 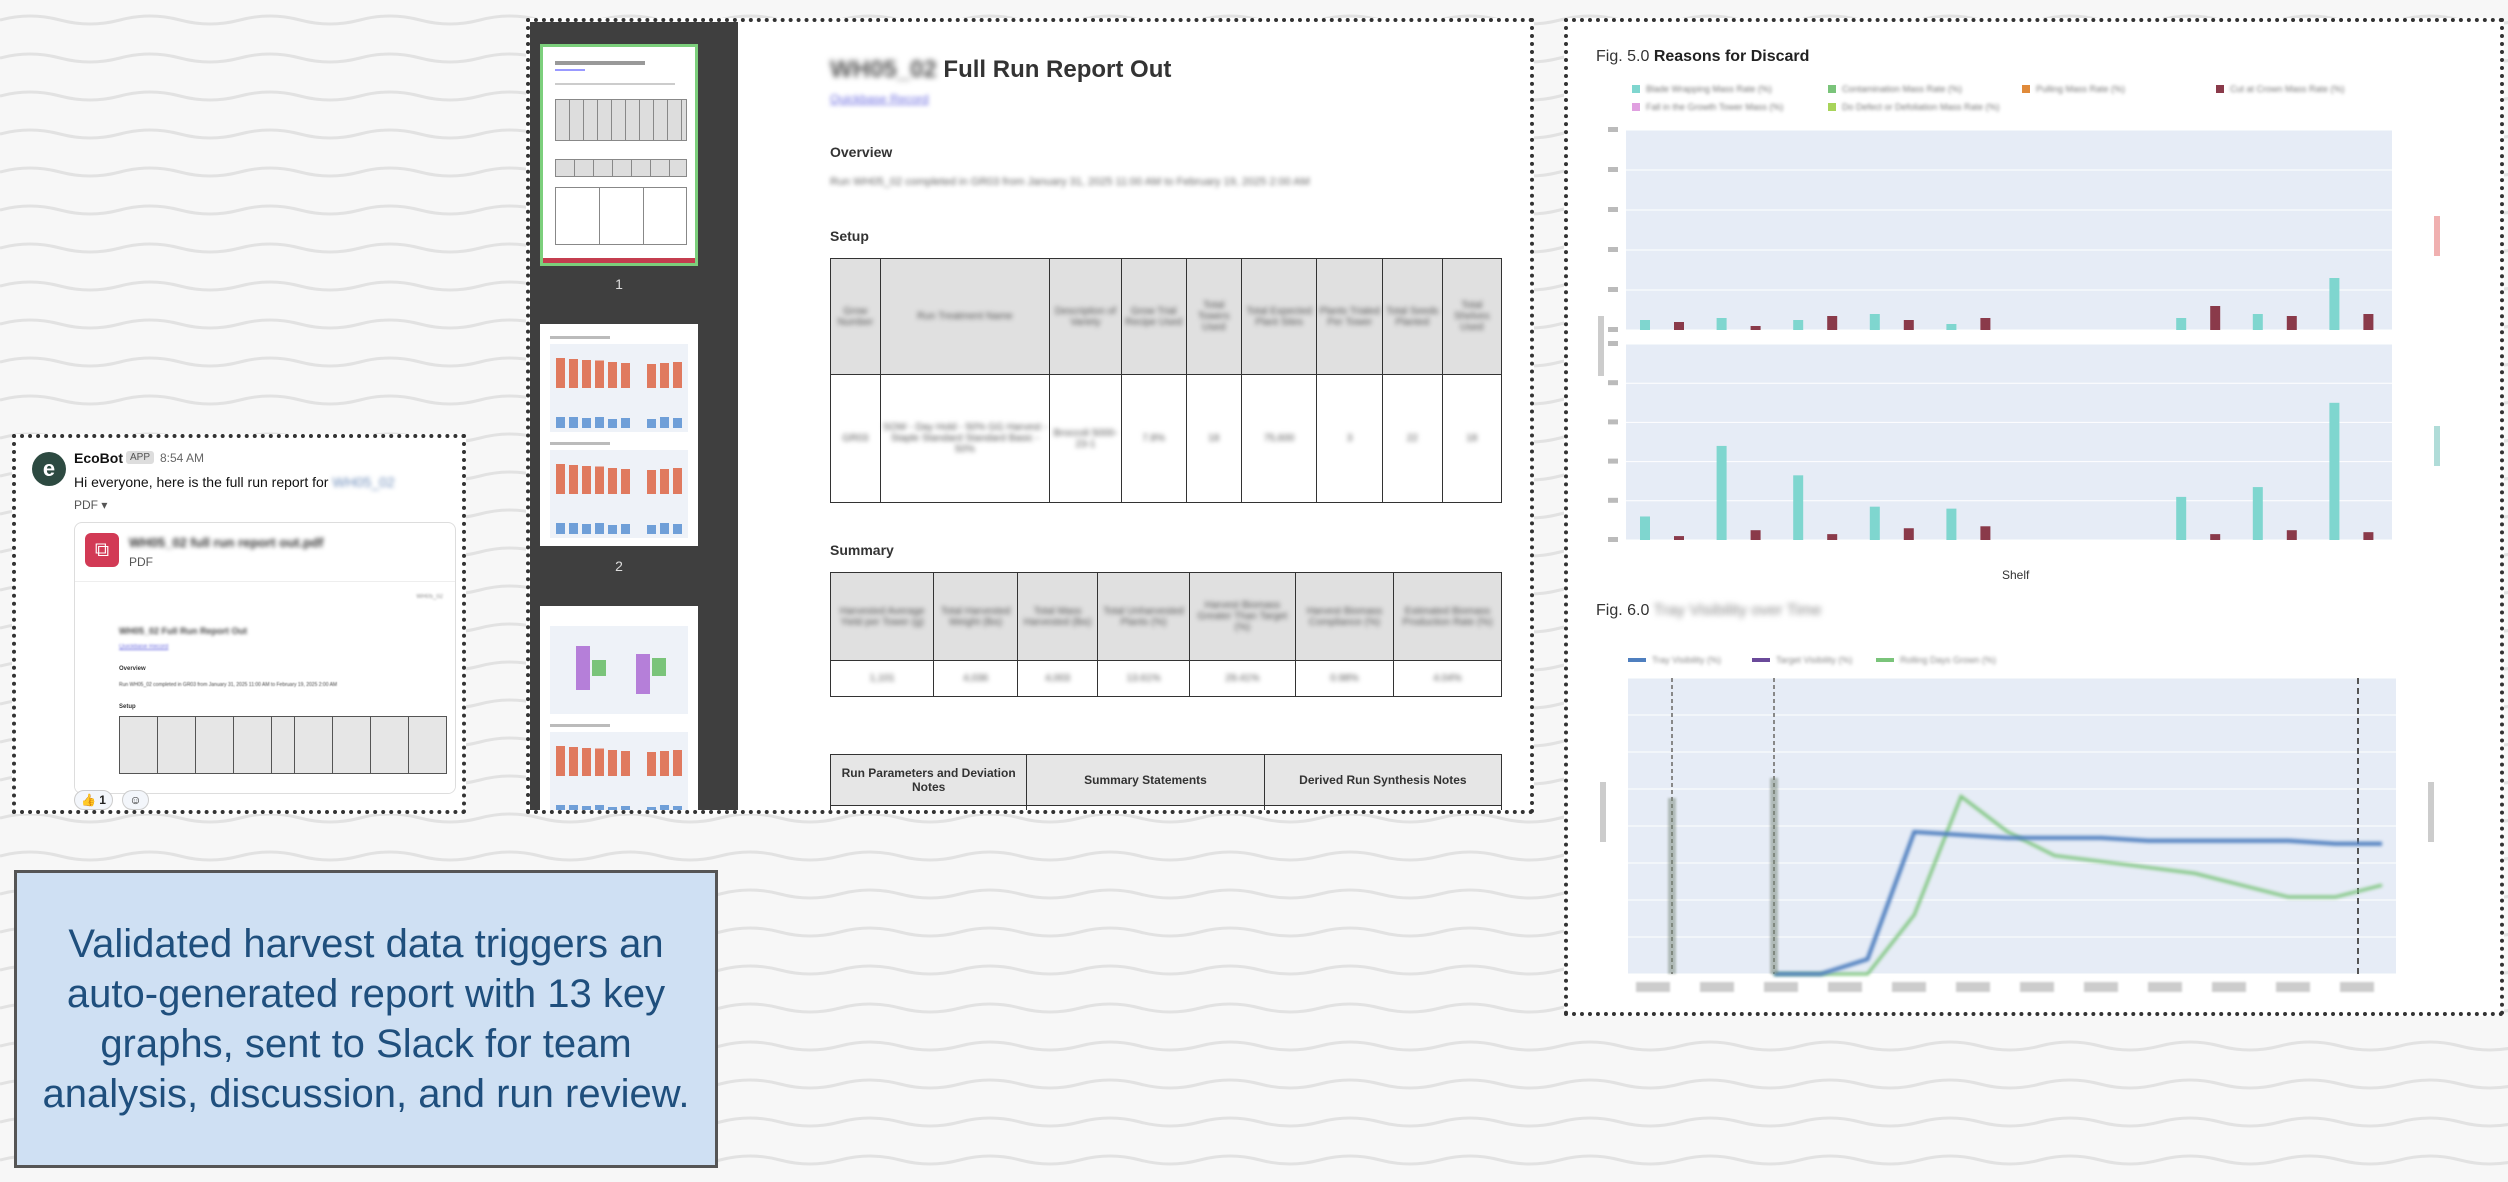 I want to click on setup-value-text: 3, so click(x=1349, y=438).